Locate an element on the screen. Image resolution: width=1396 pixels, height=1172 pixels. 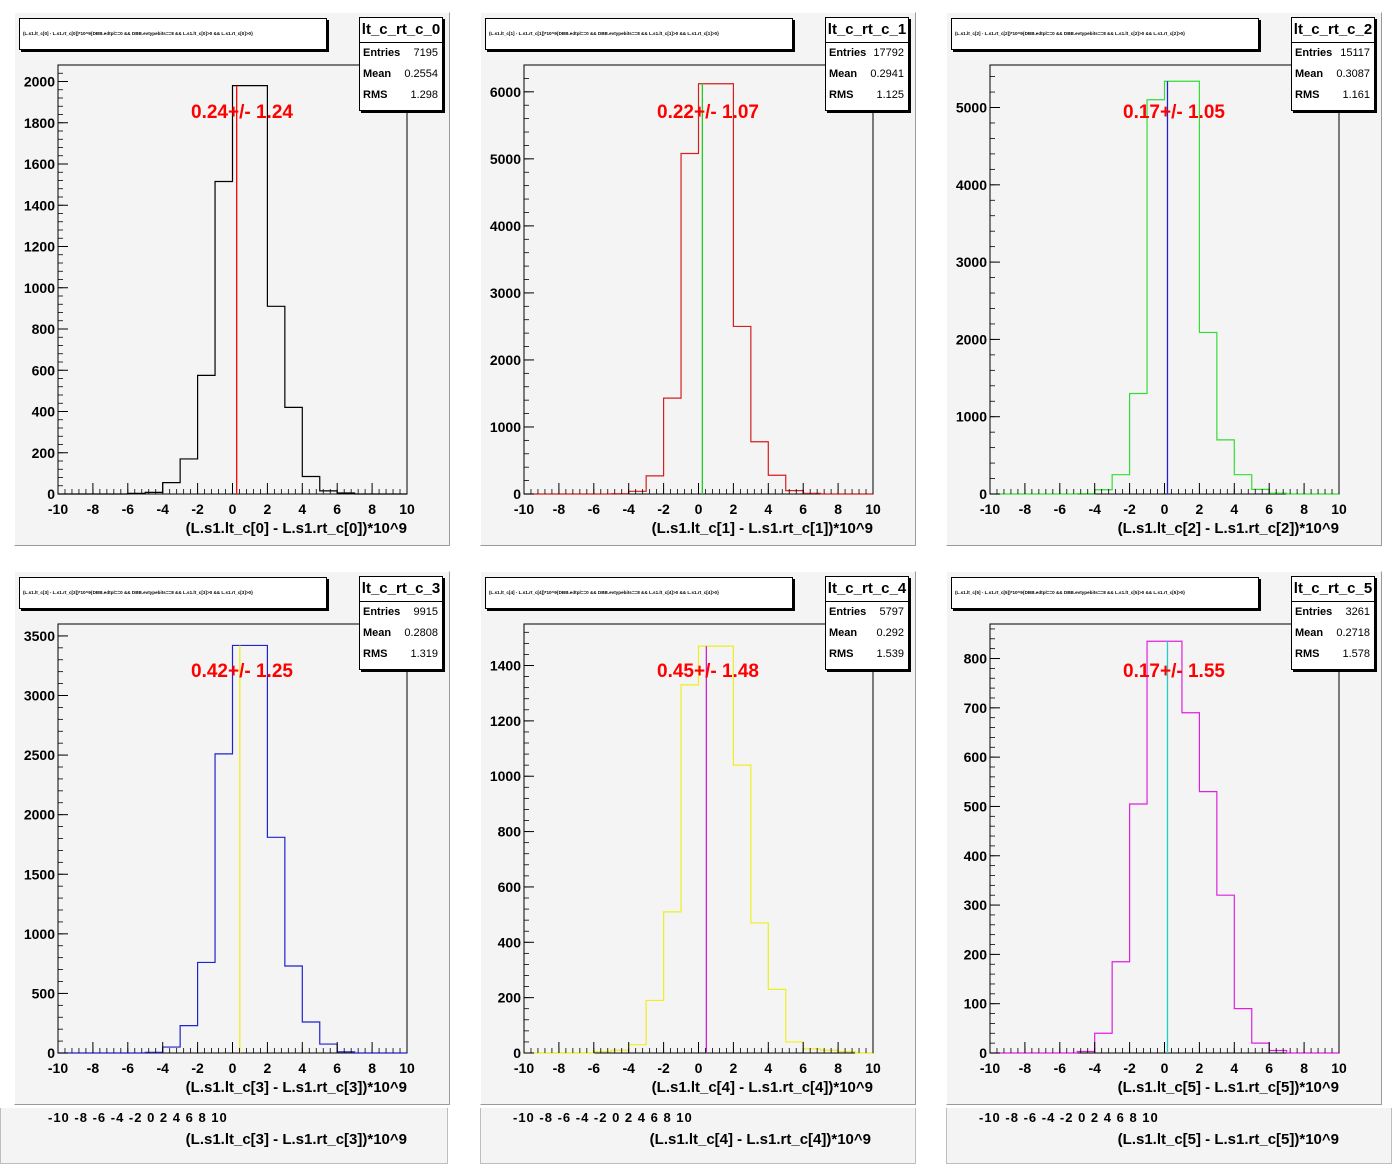
y-tick-label: 100 is located at coordinates (976, 1004).